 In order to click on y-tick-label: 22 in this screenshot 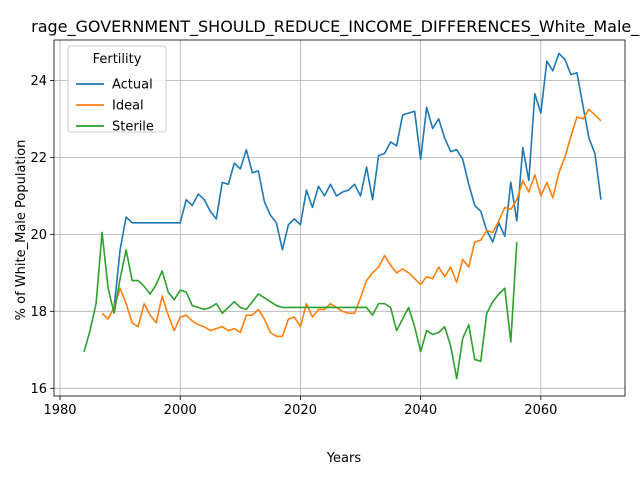, I will do `click(38, 158)`.